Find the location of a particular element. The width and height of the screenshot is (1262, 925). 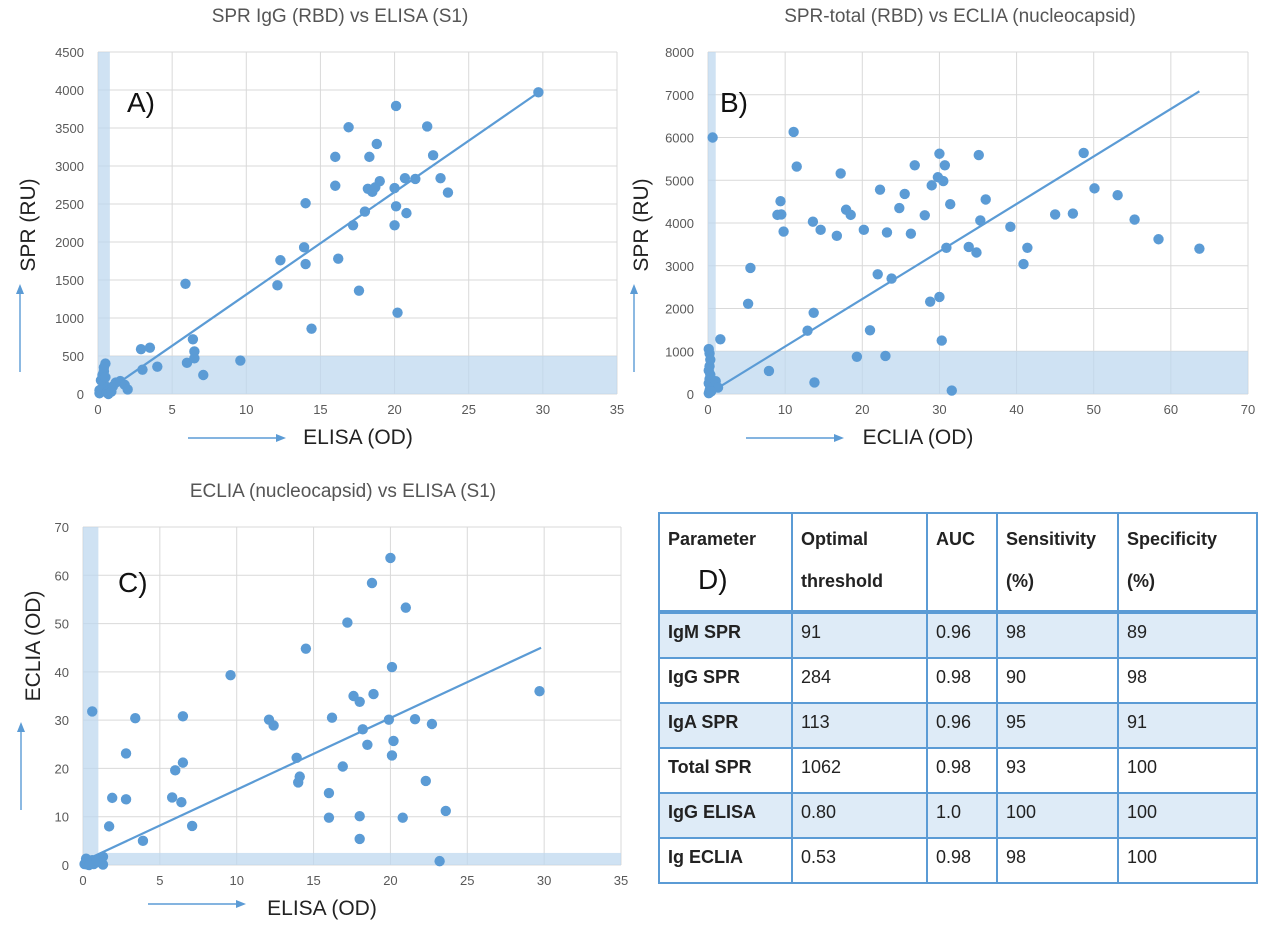

y-tick-label: 40 is located at coordinates (62, 672).